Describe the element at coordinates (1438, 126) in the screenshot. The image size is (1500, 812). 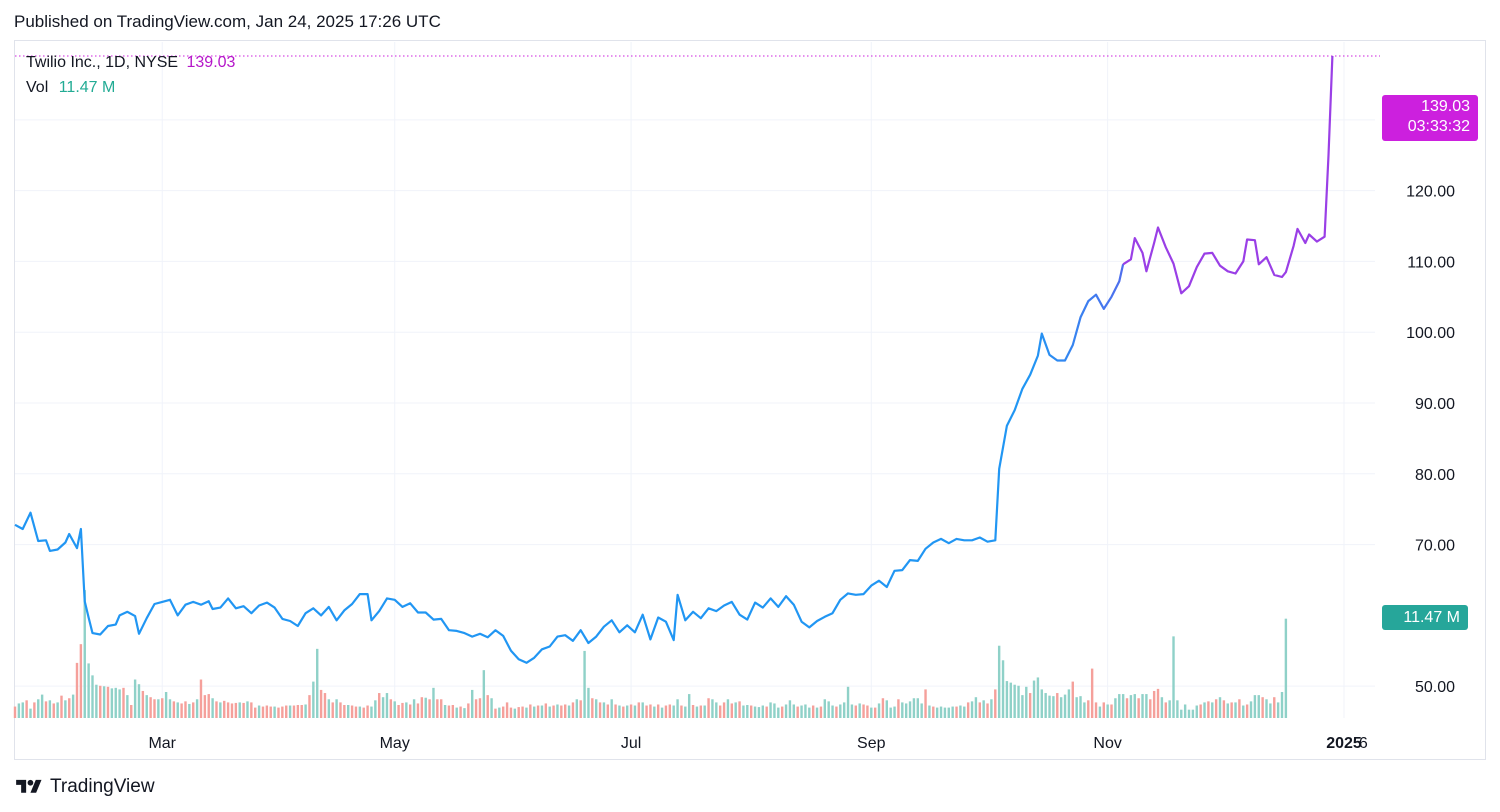
I see `bar-countdown: 03:33:32` at that location.